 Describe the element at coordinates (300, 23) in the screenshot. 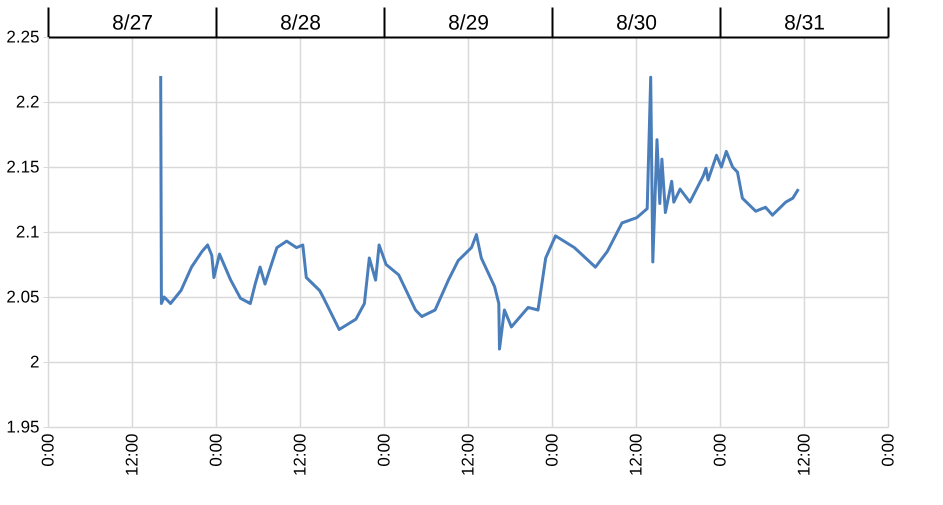

I see `x2-tick-label: 8/28` at that location.